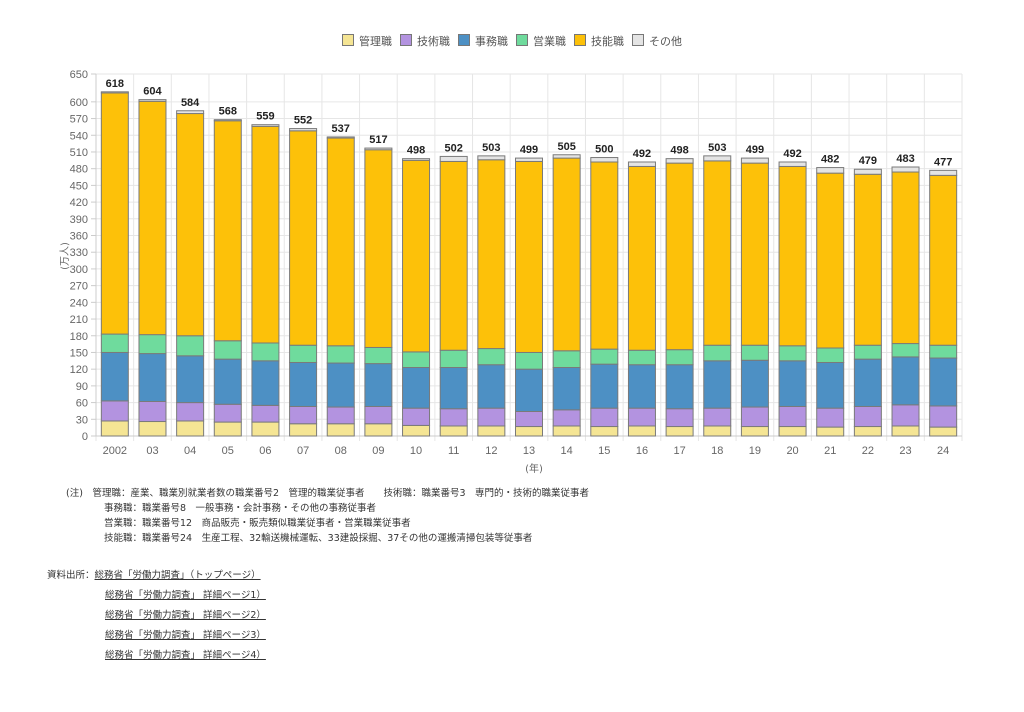 This screenshot has width=1024, height=712. I want to click on source-link: 総務省「労働力調査」（トップページ）, so click(177, 575).